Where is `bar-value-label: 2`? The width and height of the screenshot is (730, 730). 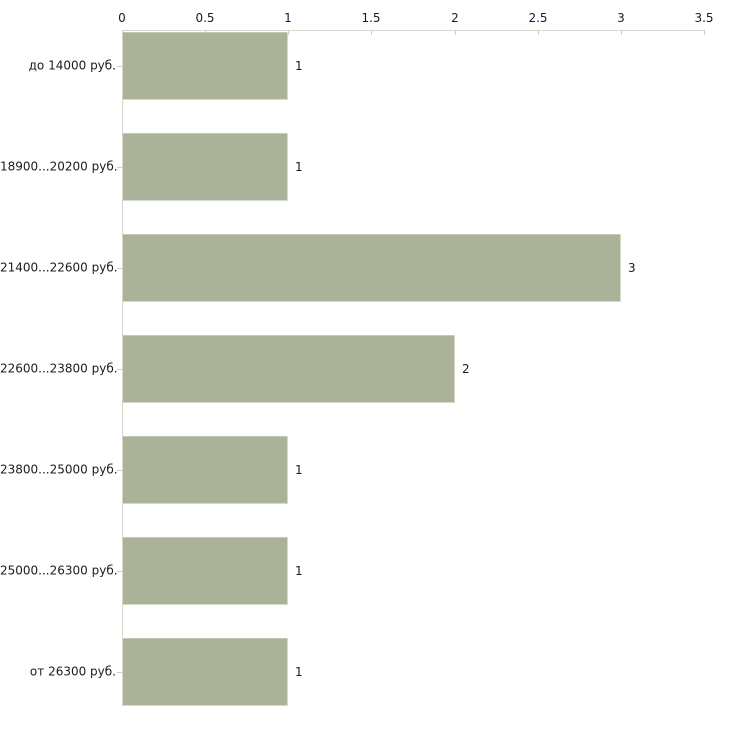 bar-value-label: 2 is located at coordinates (466, 369).